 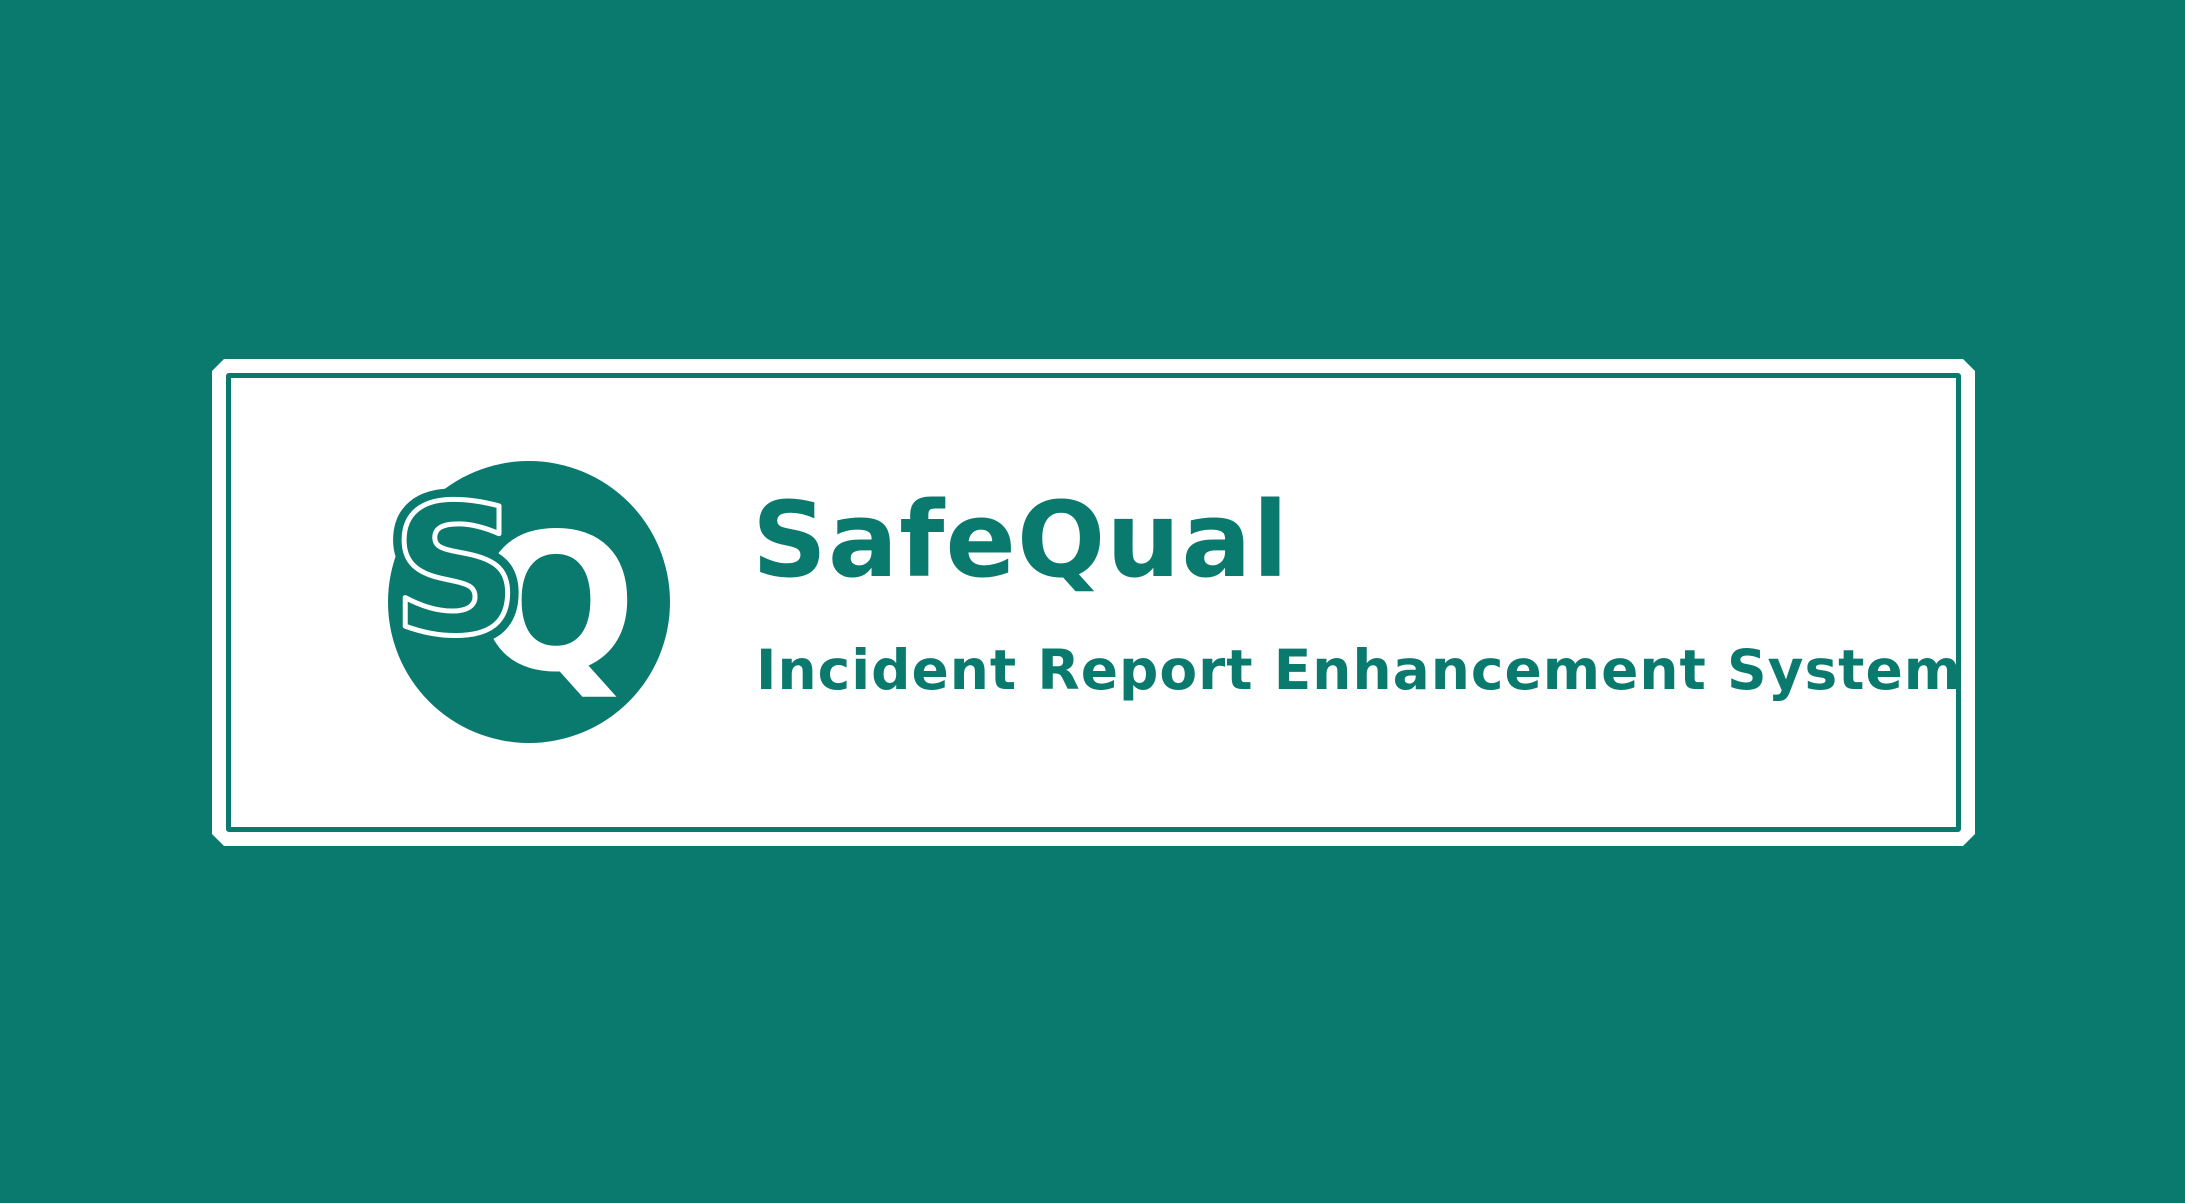 I want to click on sq-logo-icon: Q S S, so click(x=529, y=602).